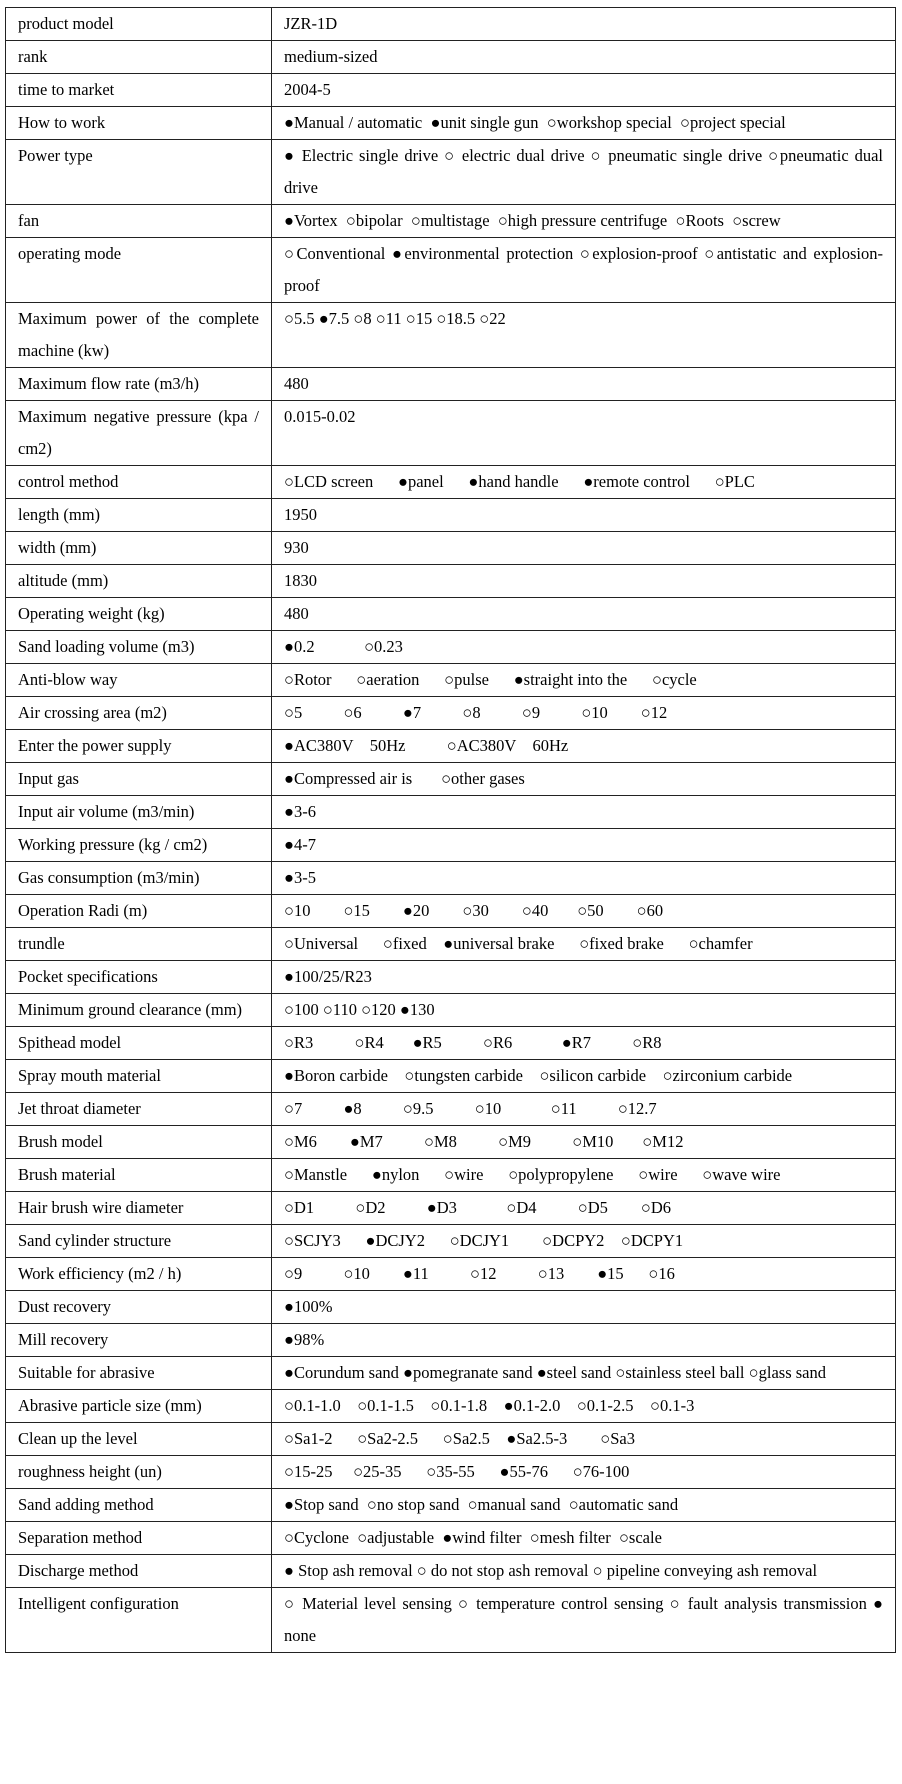 This screenshot has height=1784, width=902. Describe the element at coordinates (583, 812) in the screenshot. I see `spec-value: ●3-6` at that location.